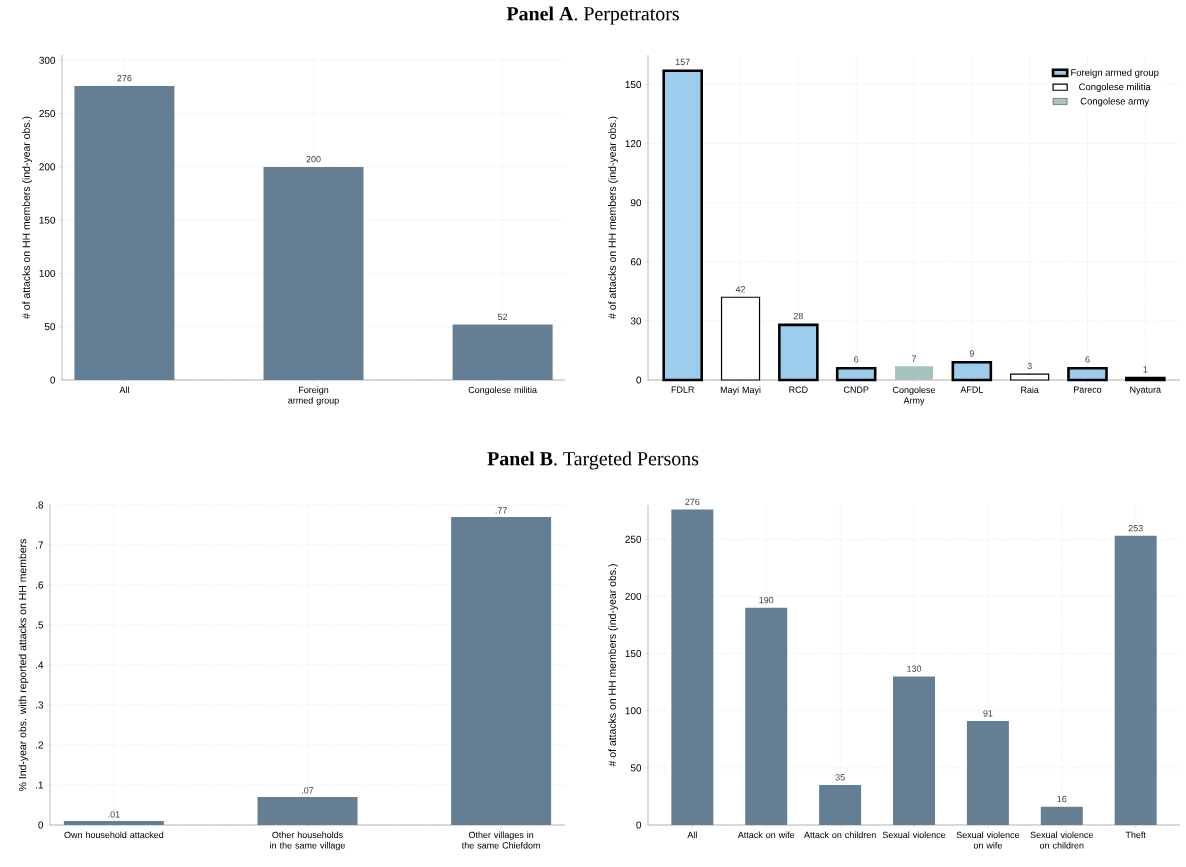 The image size is (1186, 867). Describe the element at coordinates (502, 317) in the screenshot. I see `data-label: 52` at that location.